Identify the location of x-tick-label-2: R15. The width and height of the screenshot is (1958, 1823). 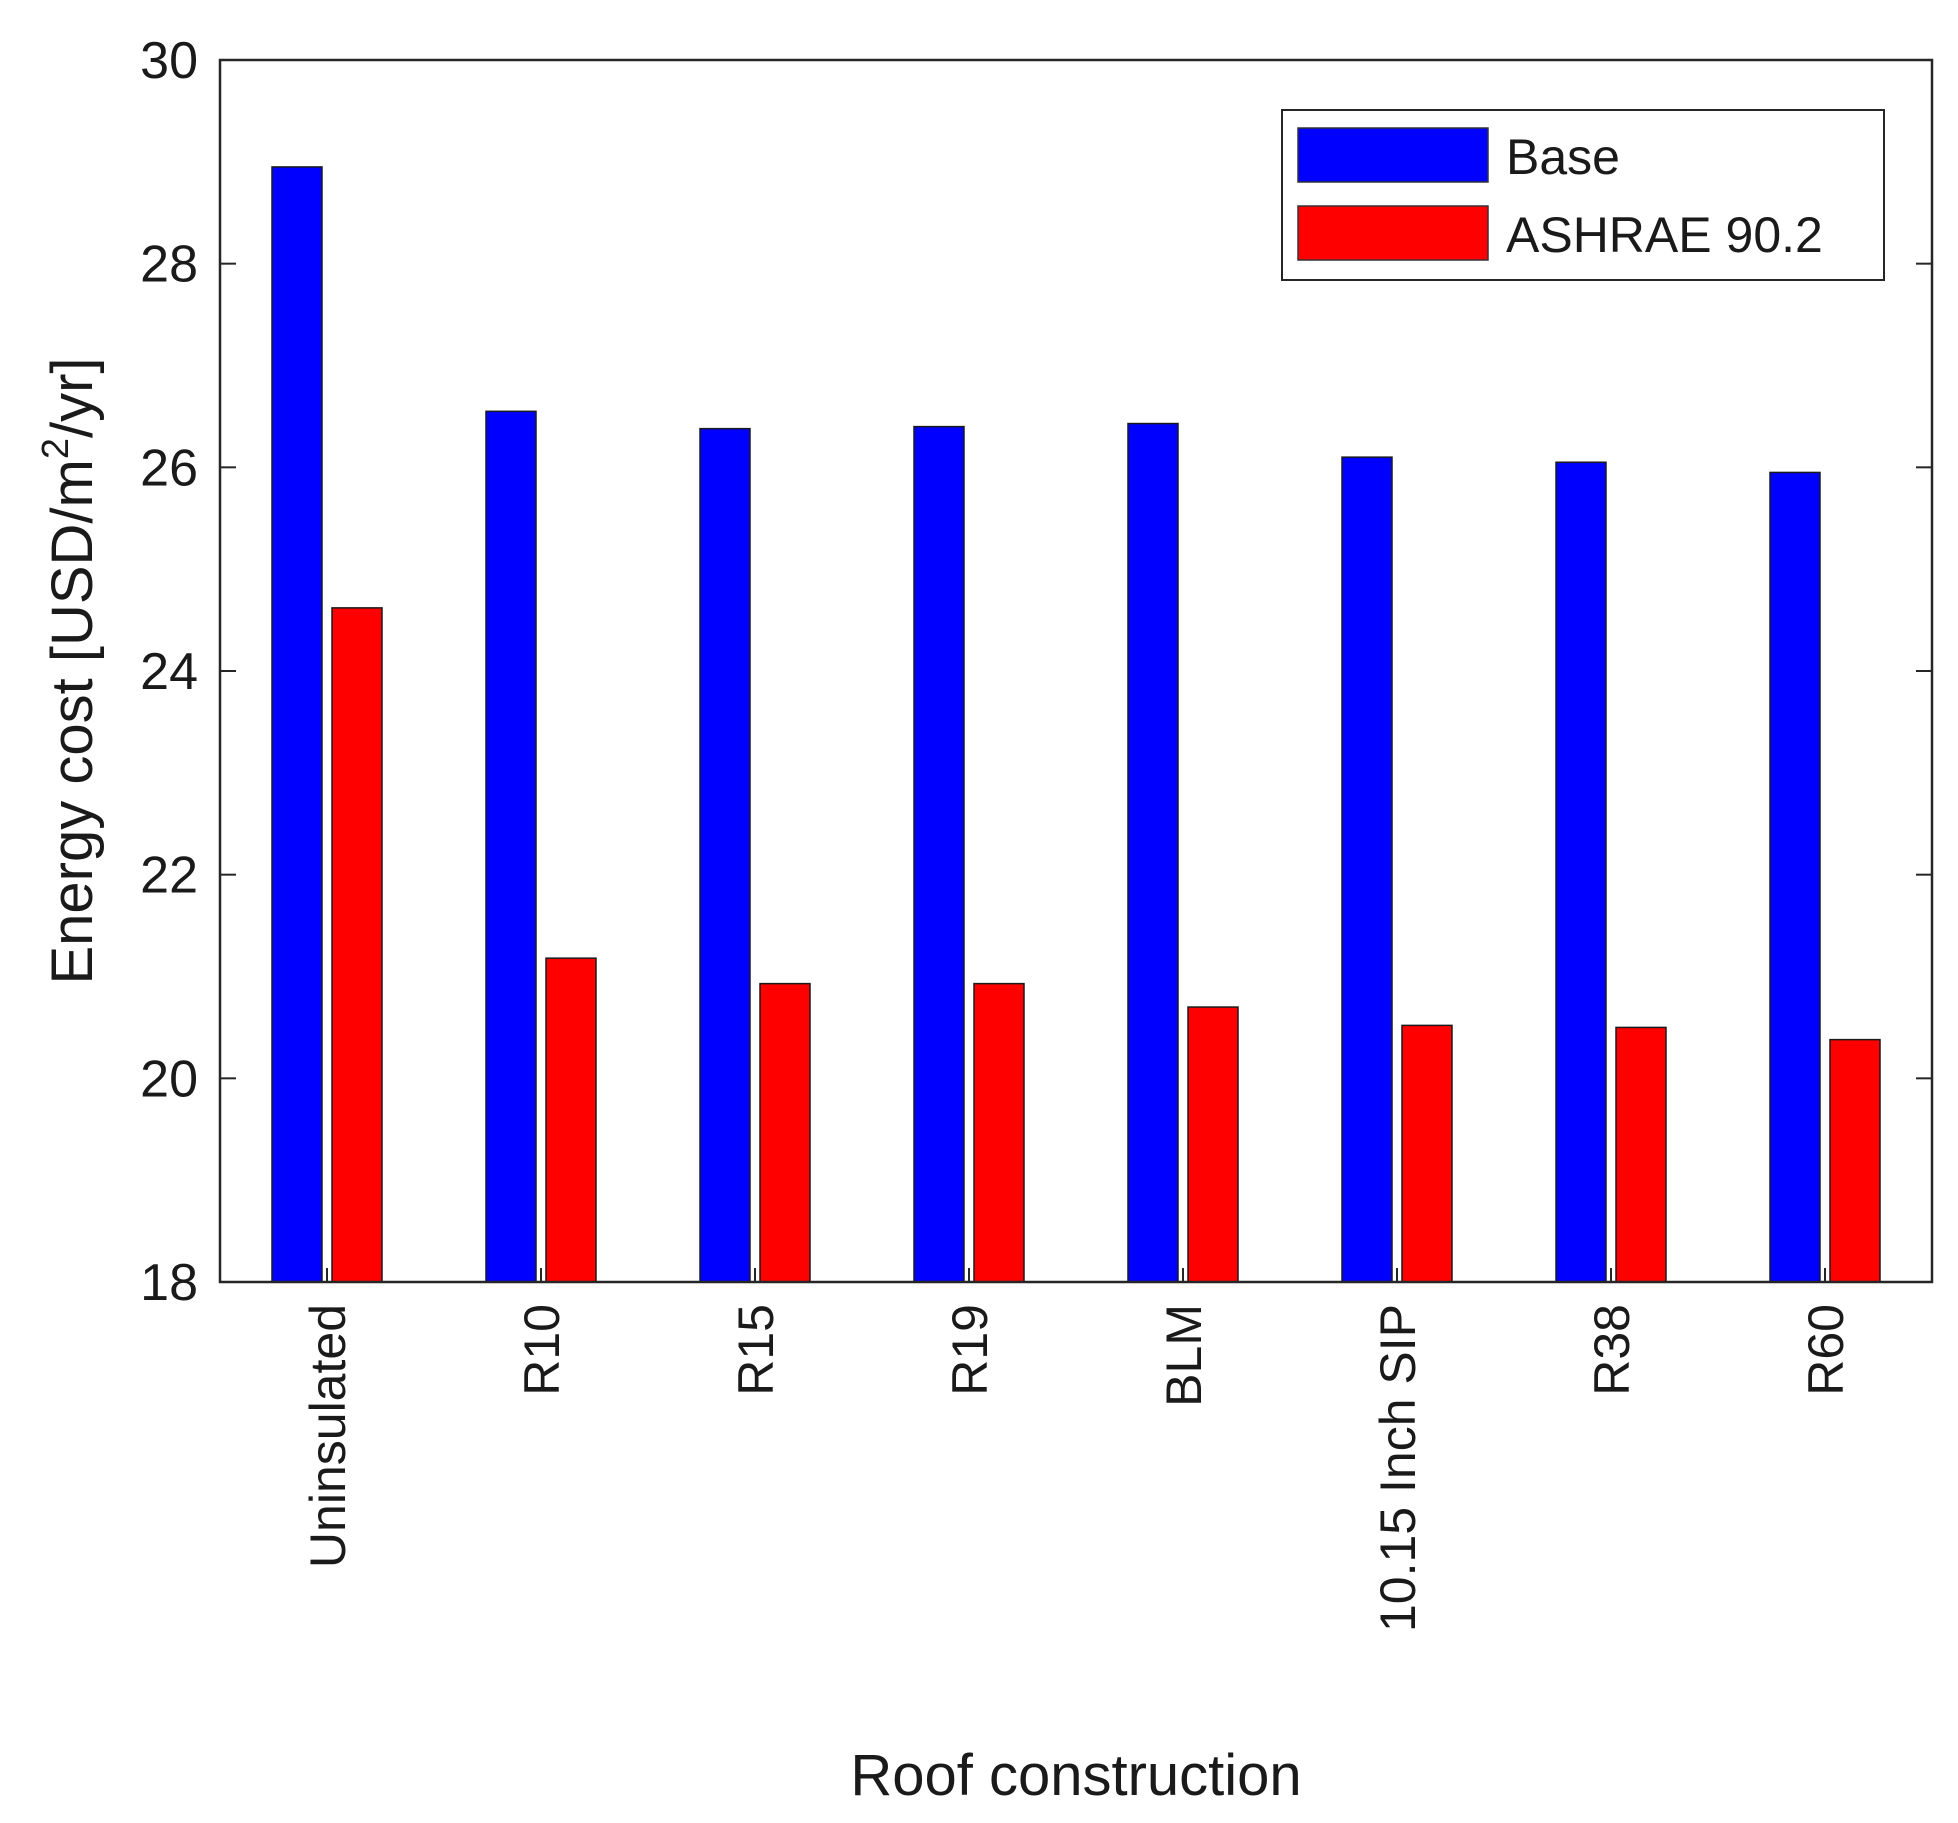
(756, 1350).